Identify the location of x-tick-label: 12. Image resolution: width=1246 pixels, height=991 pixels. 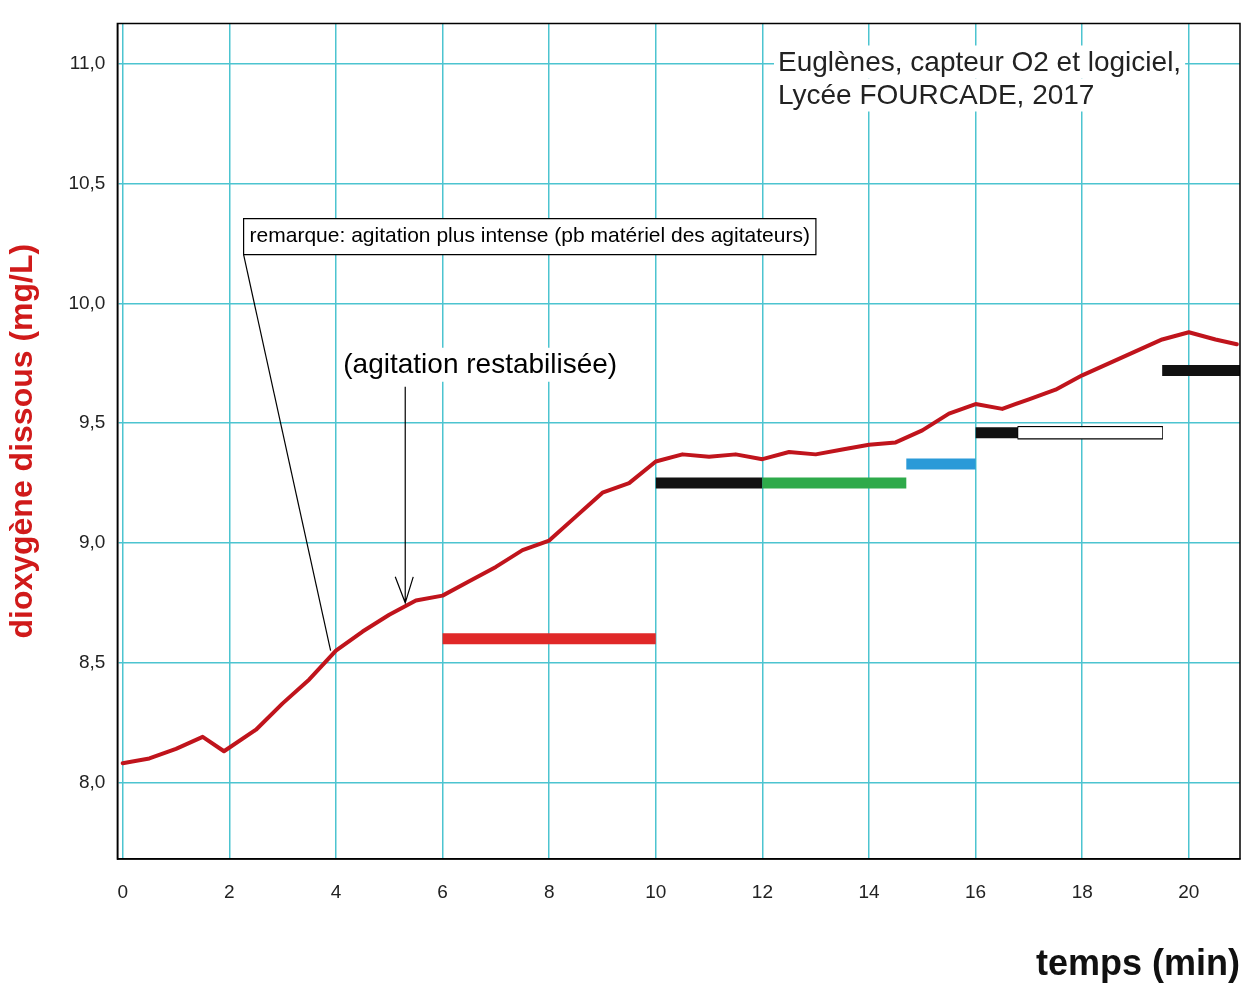
(762, 891).